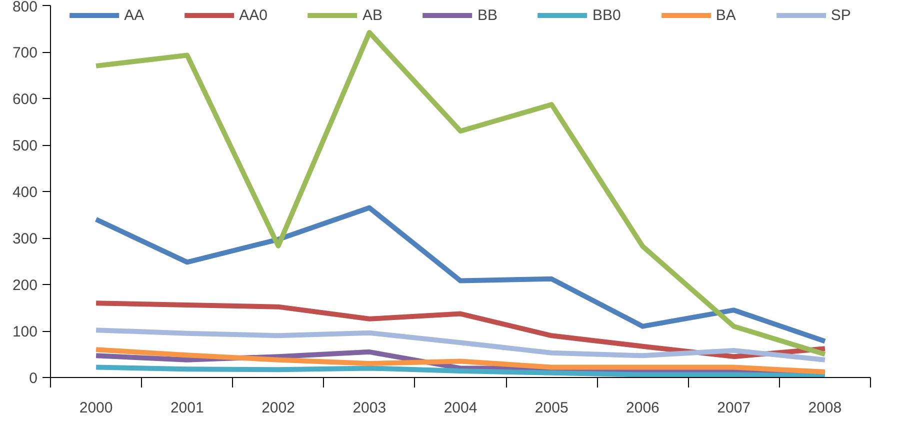  What do you see at coordinates (734, 408) in the screenshot?
I see `x-tick-label: 2007` at bounding box center [734, 408].